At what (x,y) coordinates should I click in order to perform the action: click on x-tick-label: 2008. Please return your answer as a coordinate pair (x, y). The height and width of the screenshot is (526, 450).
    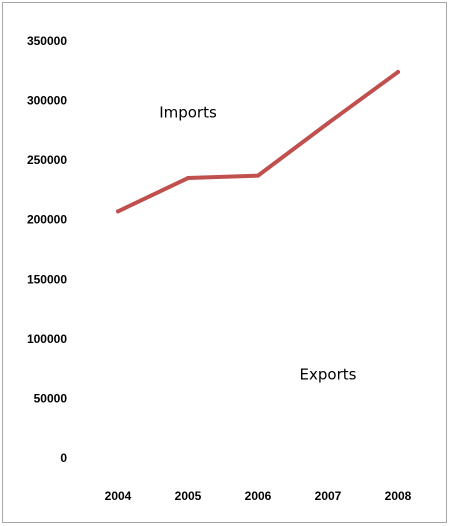
    Looking at the image, I should click on (398, 496).